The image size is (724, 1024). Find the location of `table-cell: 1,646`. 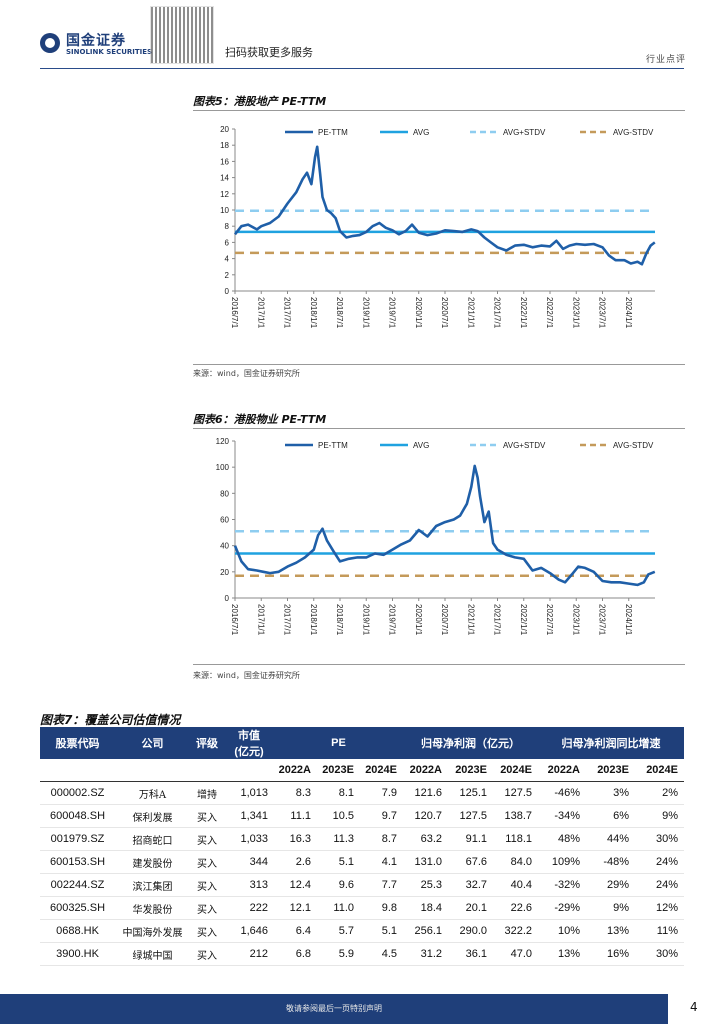

table-cell: 1,646 is located at coordinates (249, 931).